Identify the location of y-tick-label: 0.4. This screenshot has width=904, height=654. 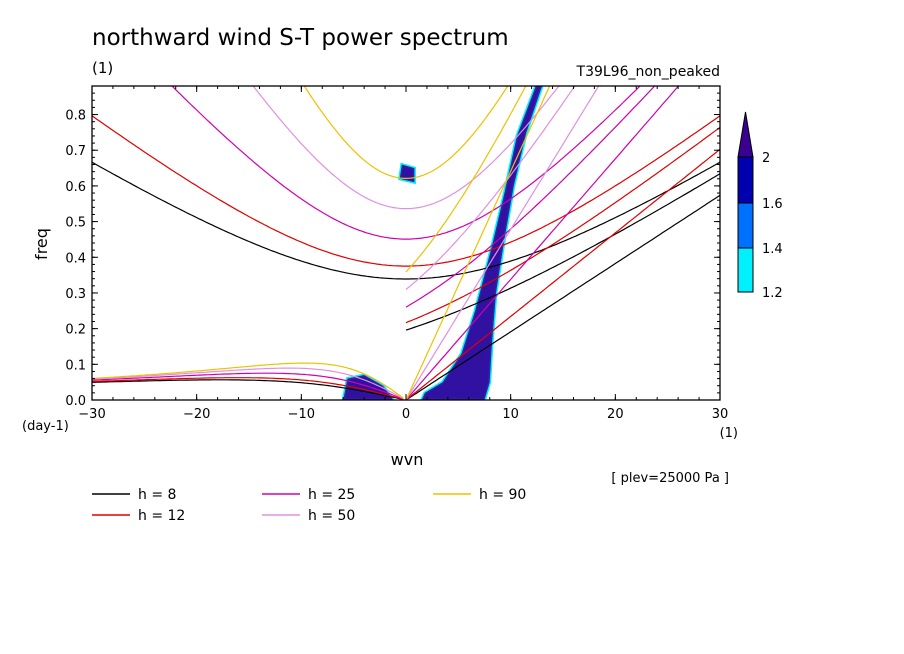
(75, 258).